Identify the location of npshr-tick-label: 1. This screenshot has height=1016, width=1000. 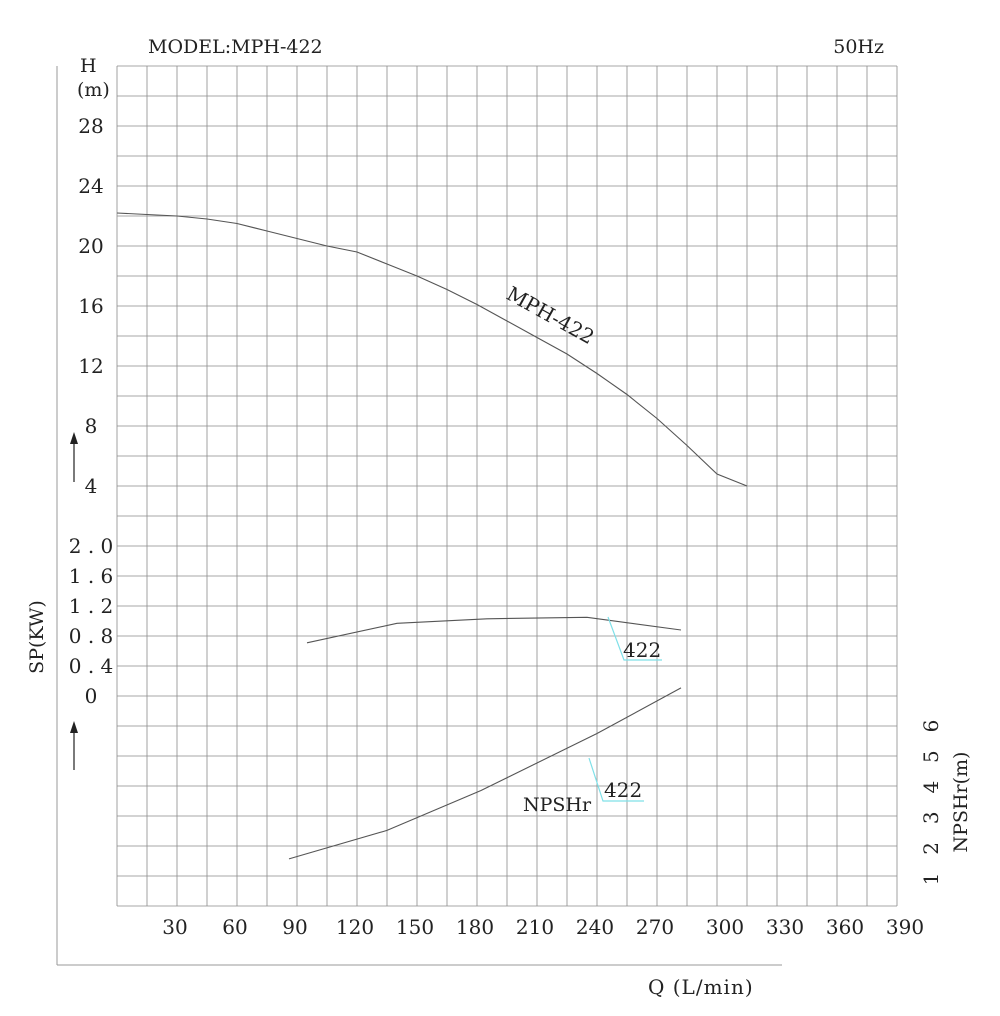
(931, 879).